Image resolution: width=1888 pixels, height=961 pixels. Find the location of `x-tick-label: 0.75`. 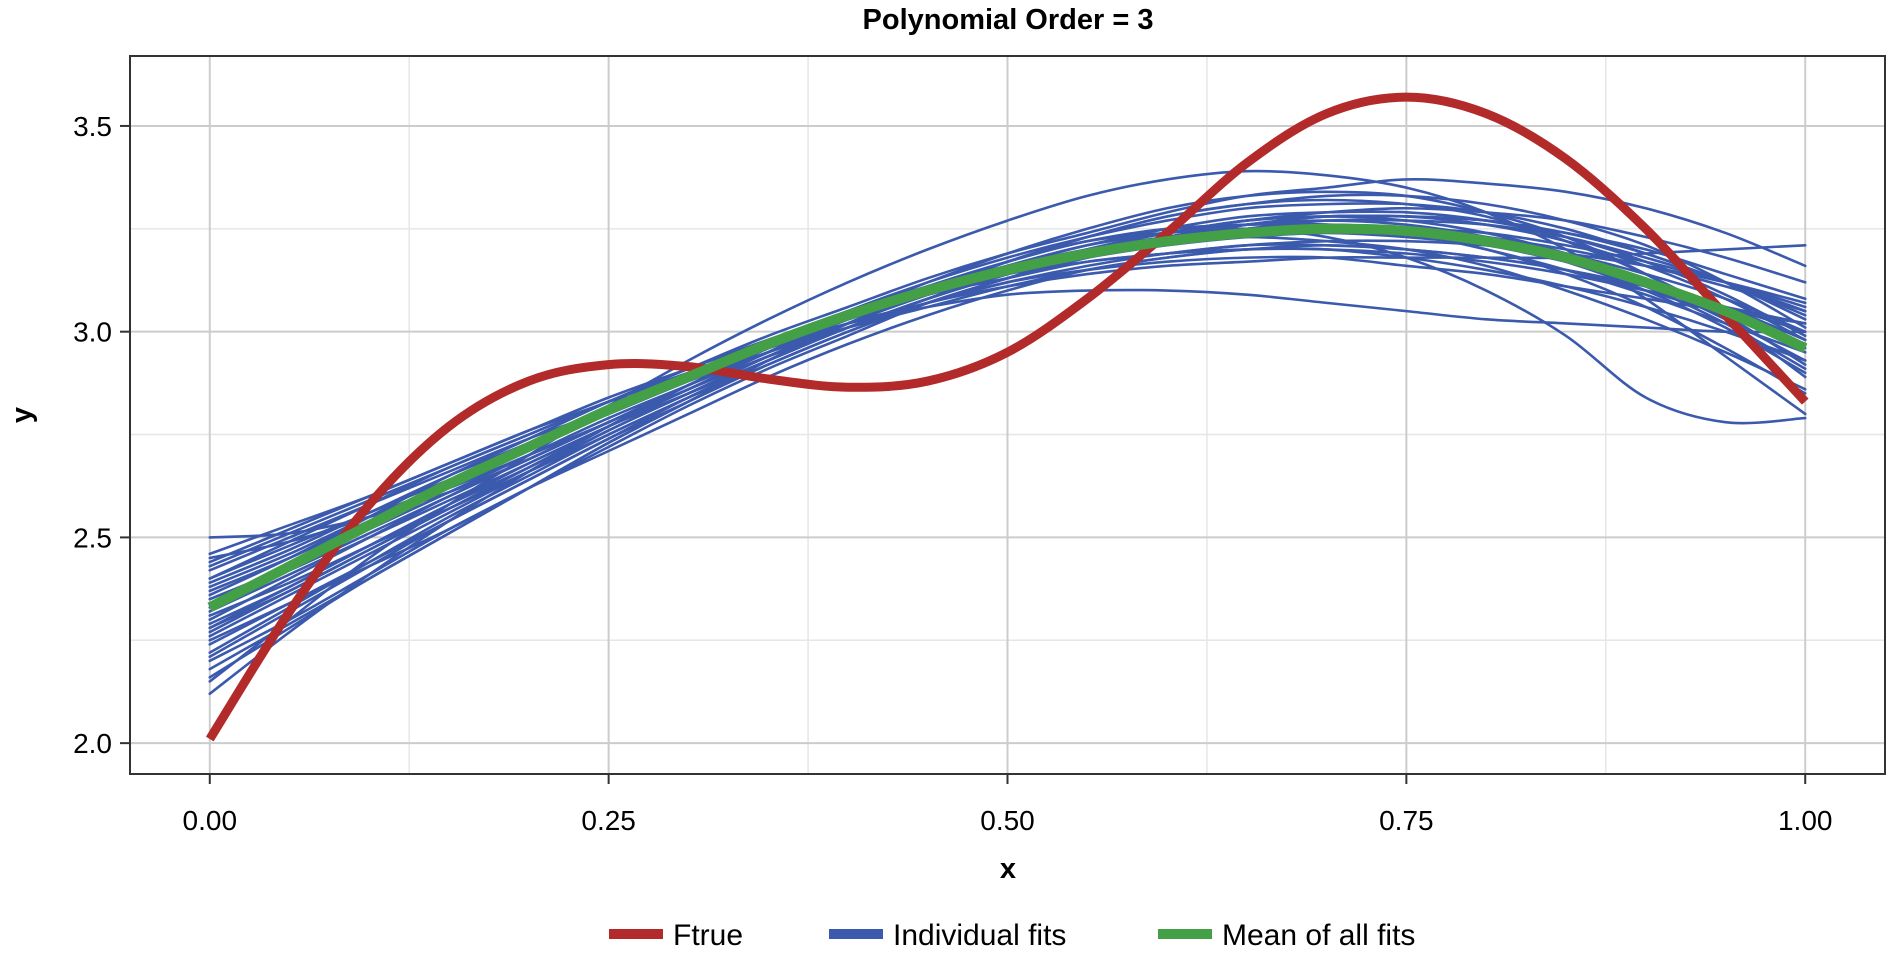

x-tick-label: 0.75 is located at coordinates (1406, 820).